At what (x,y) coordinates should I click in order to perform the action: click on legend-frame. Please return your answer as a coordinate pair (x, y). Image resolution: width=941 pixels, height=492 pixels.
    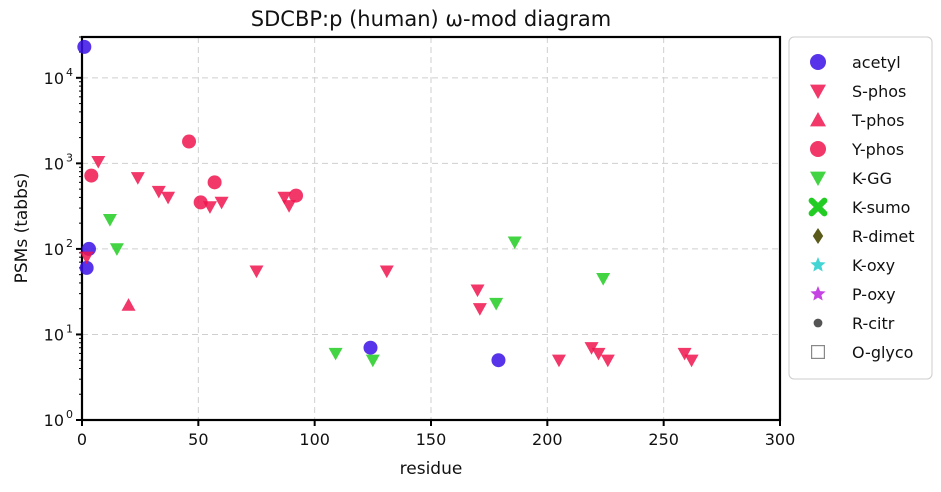
    Looking at the image, I should click on (860, 208).